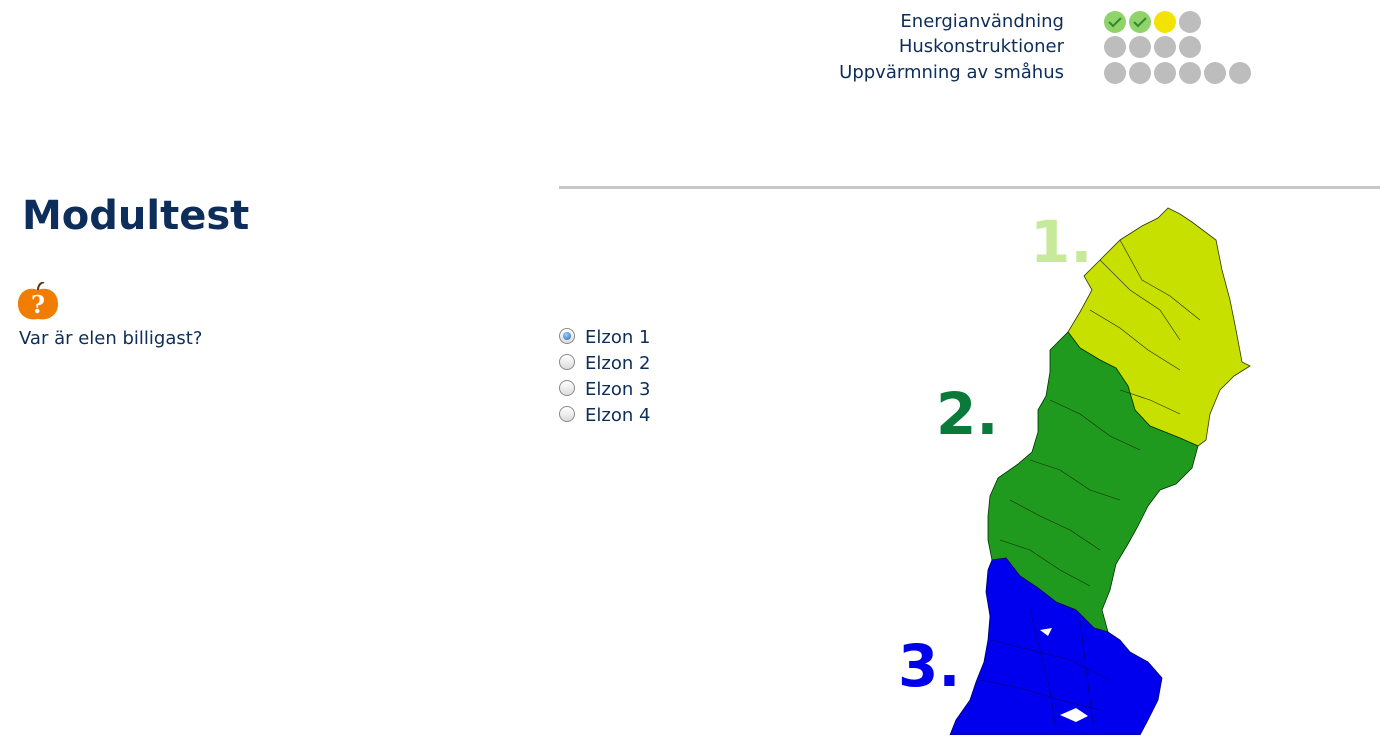 This screenshot has height=739, width=1380. I want to click on zone-3-region, so click(1056, 646).